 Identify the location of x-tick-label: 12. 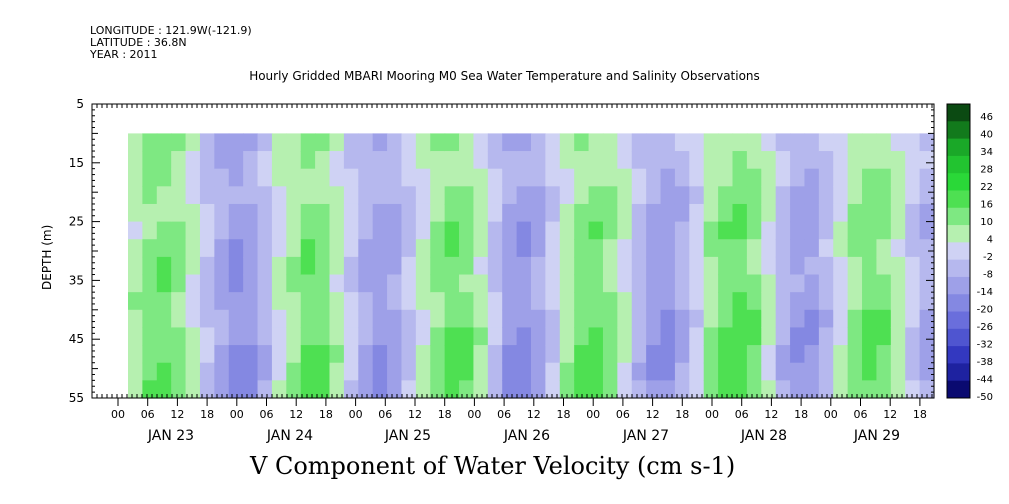
(890, 414).